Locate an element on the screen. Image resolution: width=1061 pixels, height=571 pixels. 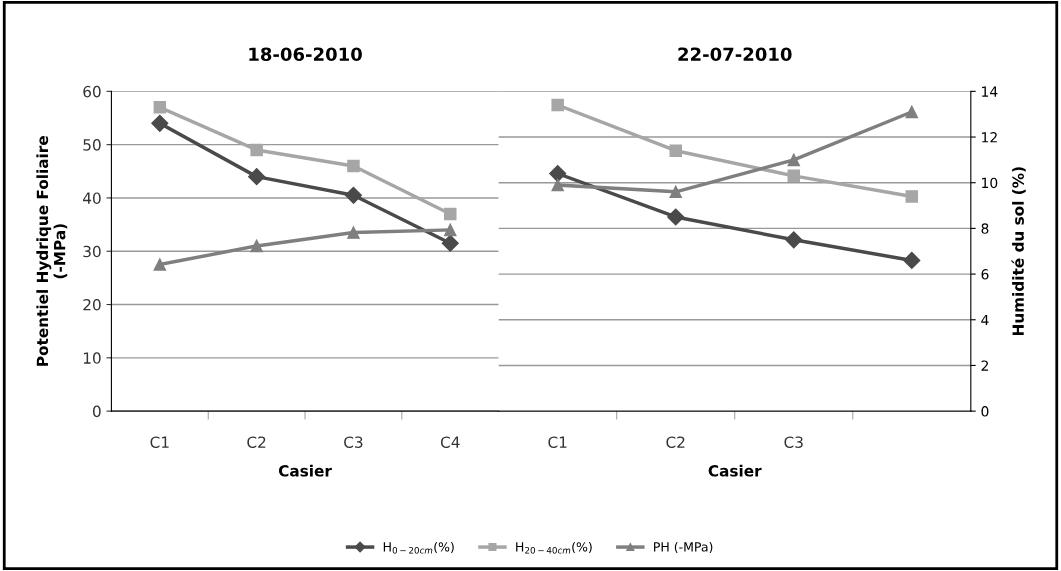
y2-tick-label: 14 is located at coordinates (990, 91).